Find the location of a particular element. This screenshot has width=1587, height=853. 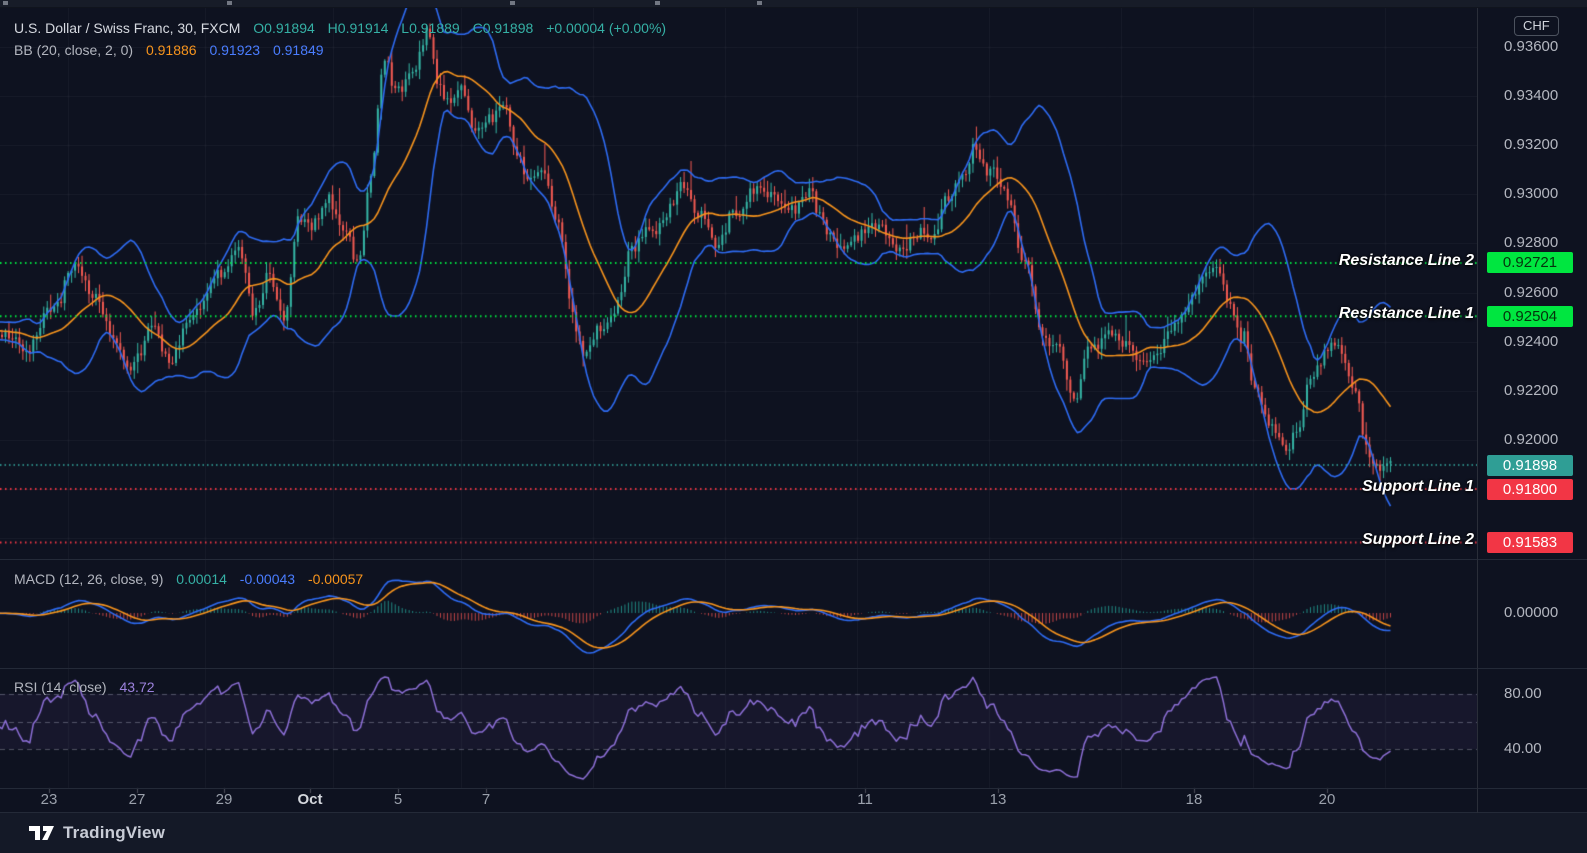

rsi-legend-row: RSI (14, close) 43.72 is located at coordinates (89, 687).